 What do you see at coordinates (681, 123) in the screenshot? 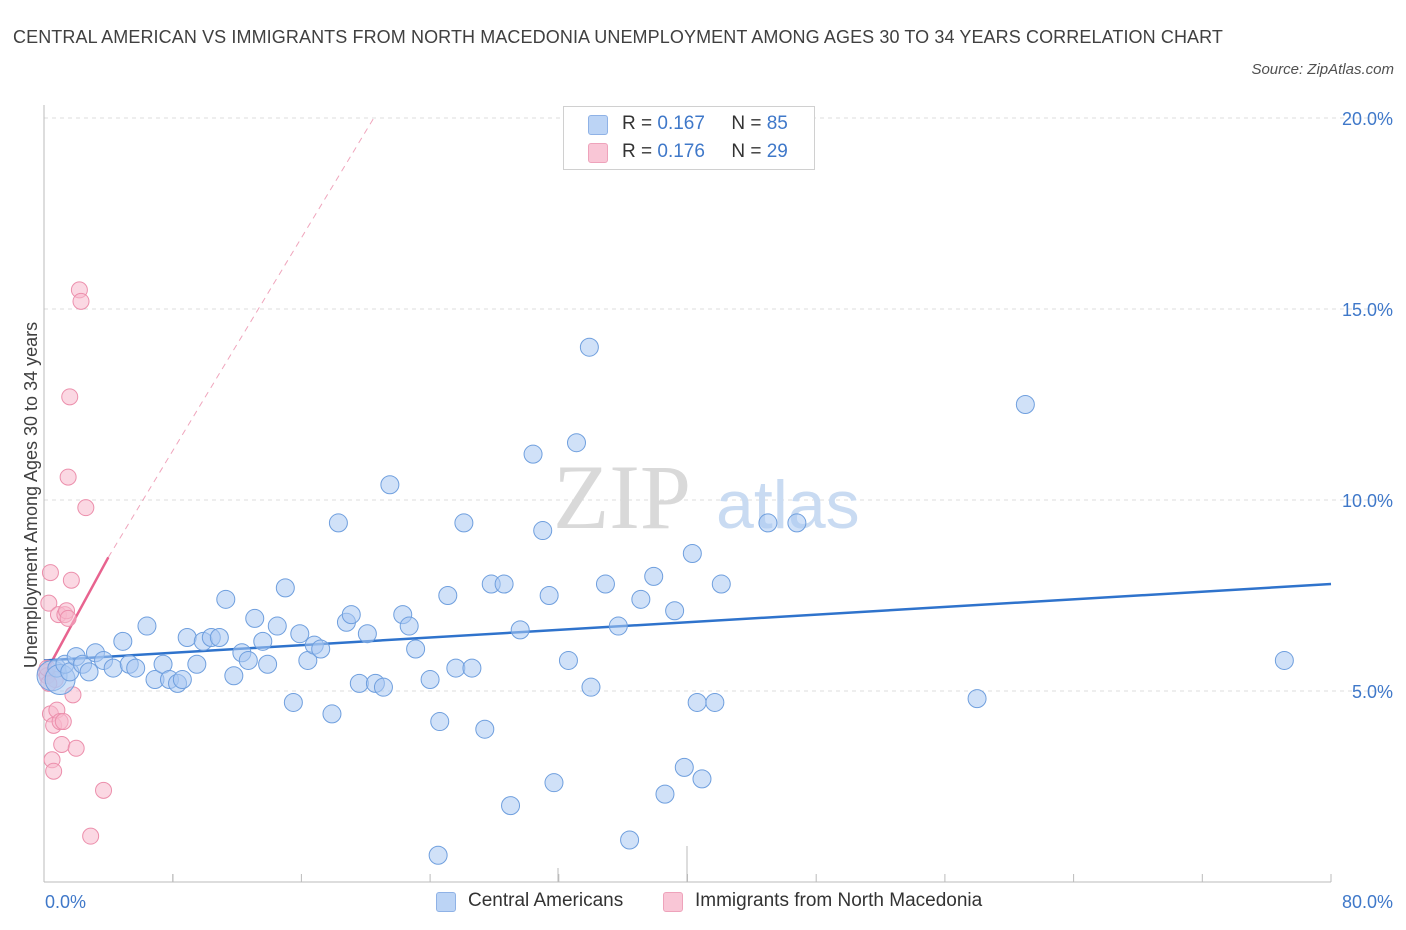
I see `legend-r-value: 0.167` at bounding box center [681, 123].